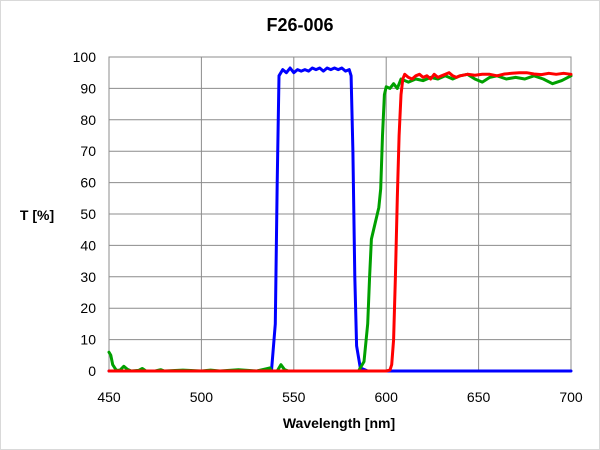 This screenshot has height=450, width=600. I want to click on x-tick-label: 550, so click(294, 397).